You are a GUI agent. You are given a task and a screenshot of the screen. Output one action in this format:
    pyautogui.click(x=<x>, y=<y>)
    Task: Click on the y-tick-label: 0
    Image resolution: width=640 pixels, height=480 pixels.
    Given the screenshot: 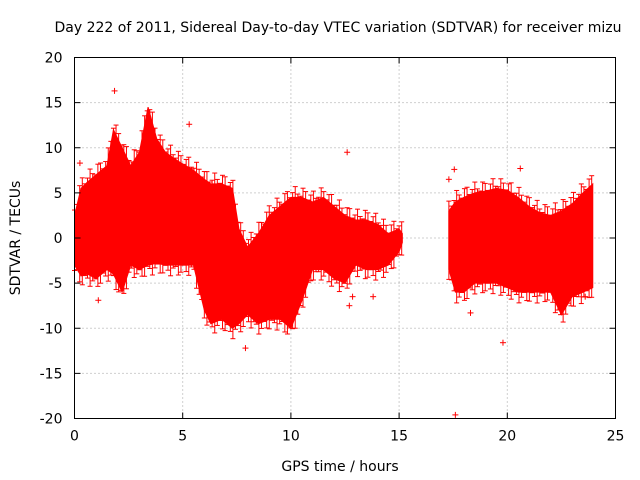 What is the action you would take?
    pyautogui.click(x=58, y=239)
    